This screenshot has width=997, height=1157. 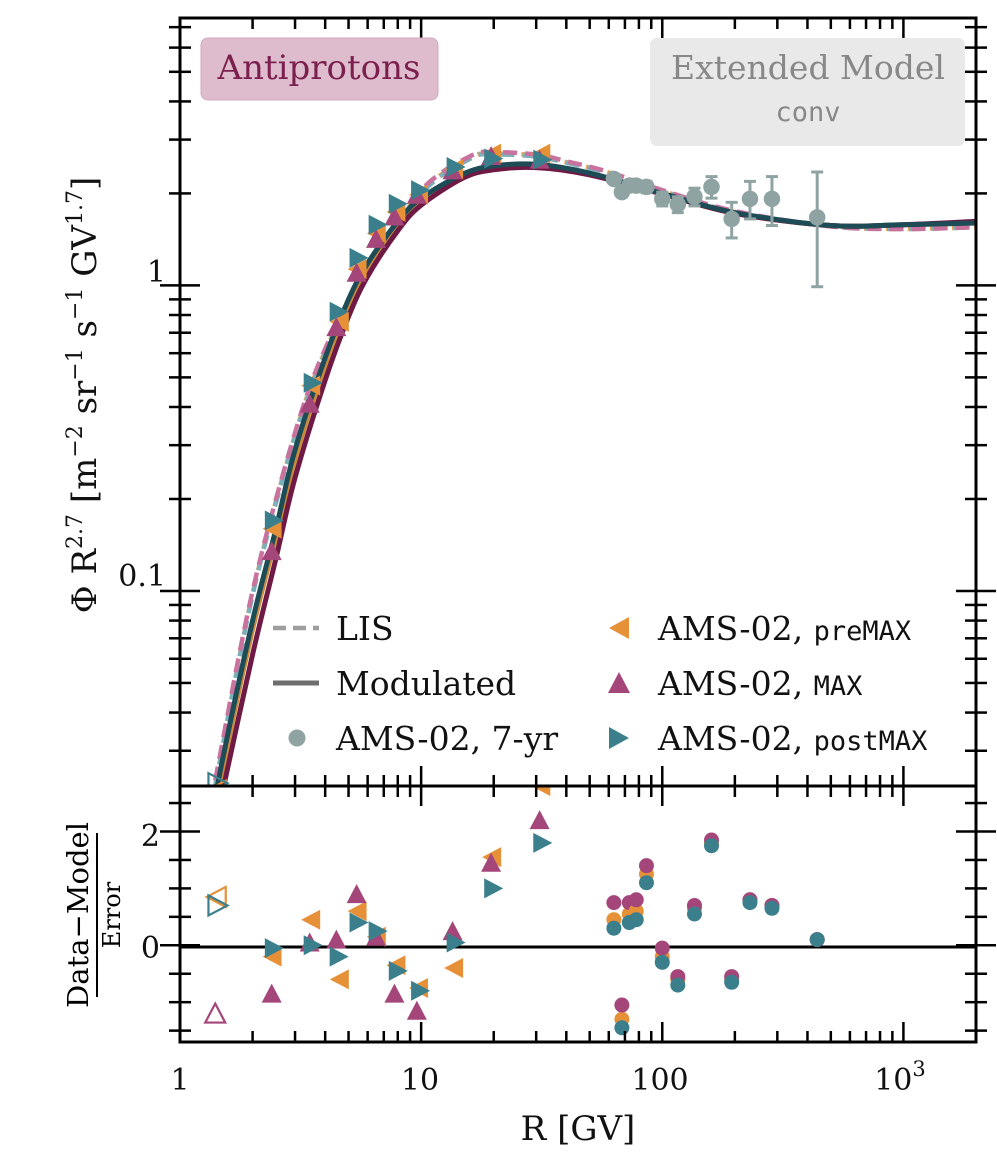 What do you see at coordinates (426, 683) in the screenshot?
I see `legend-modulated-label: Modulated` at bounding box center [426, 683].